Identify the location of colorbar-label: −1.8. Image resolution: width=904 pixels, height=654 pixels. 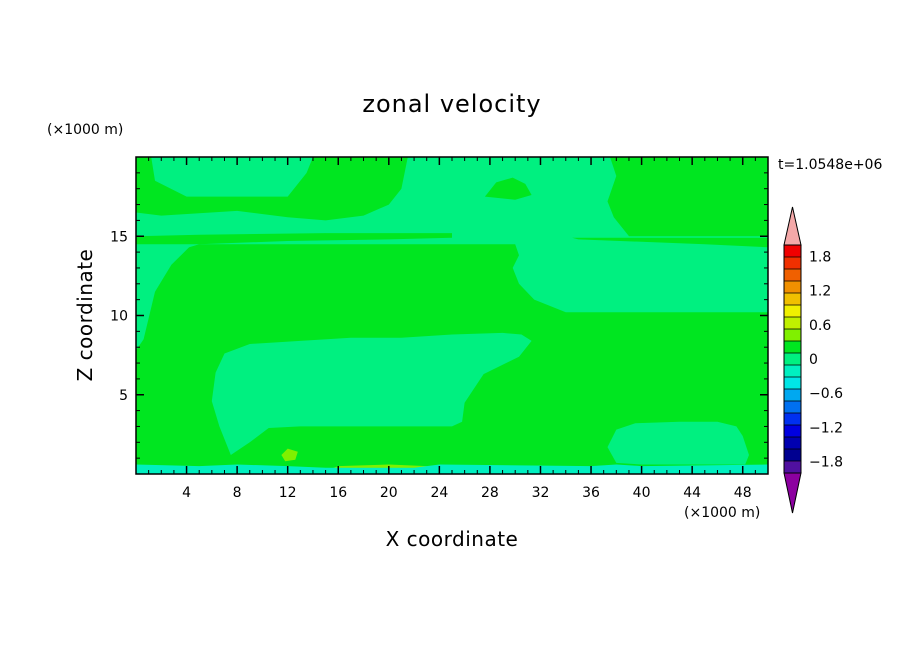
(826, 463).